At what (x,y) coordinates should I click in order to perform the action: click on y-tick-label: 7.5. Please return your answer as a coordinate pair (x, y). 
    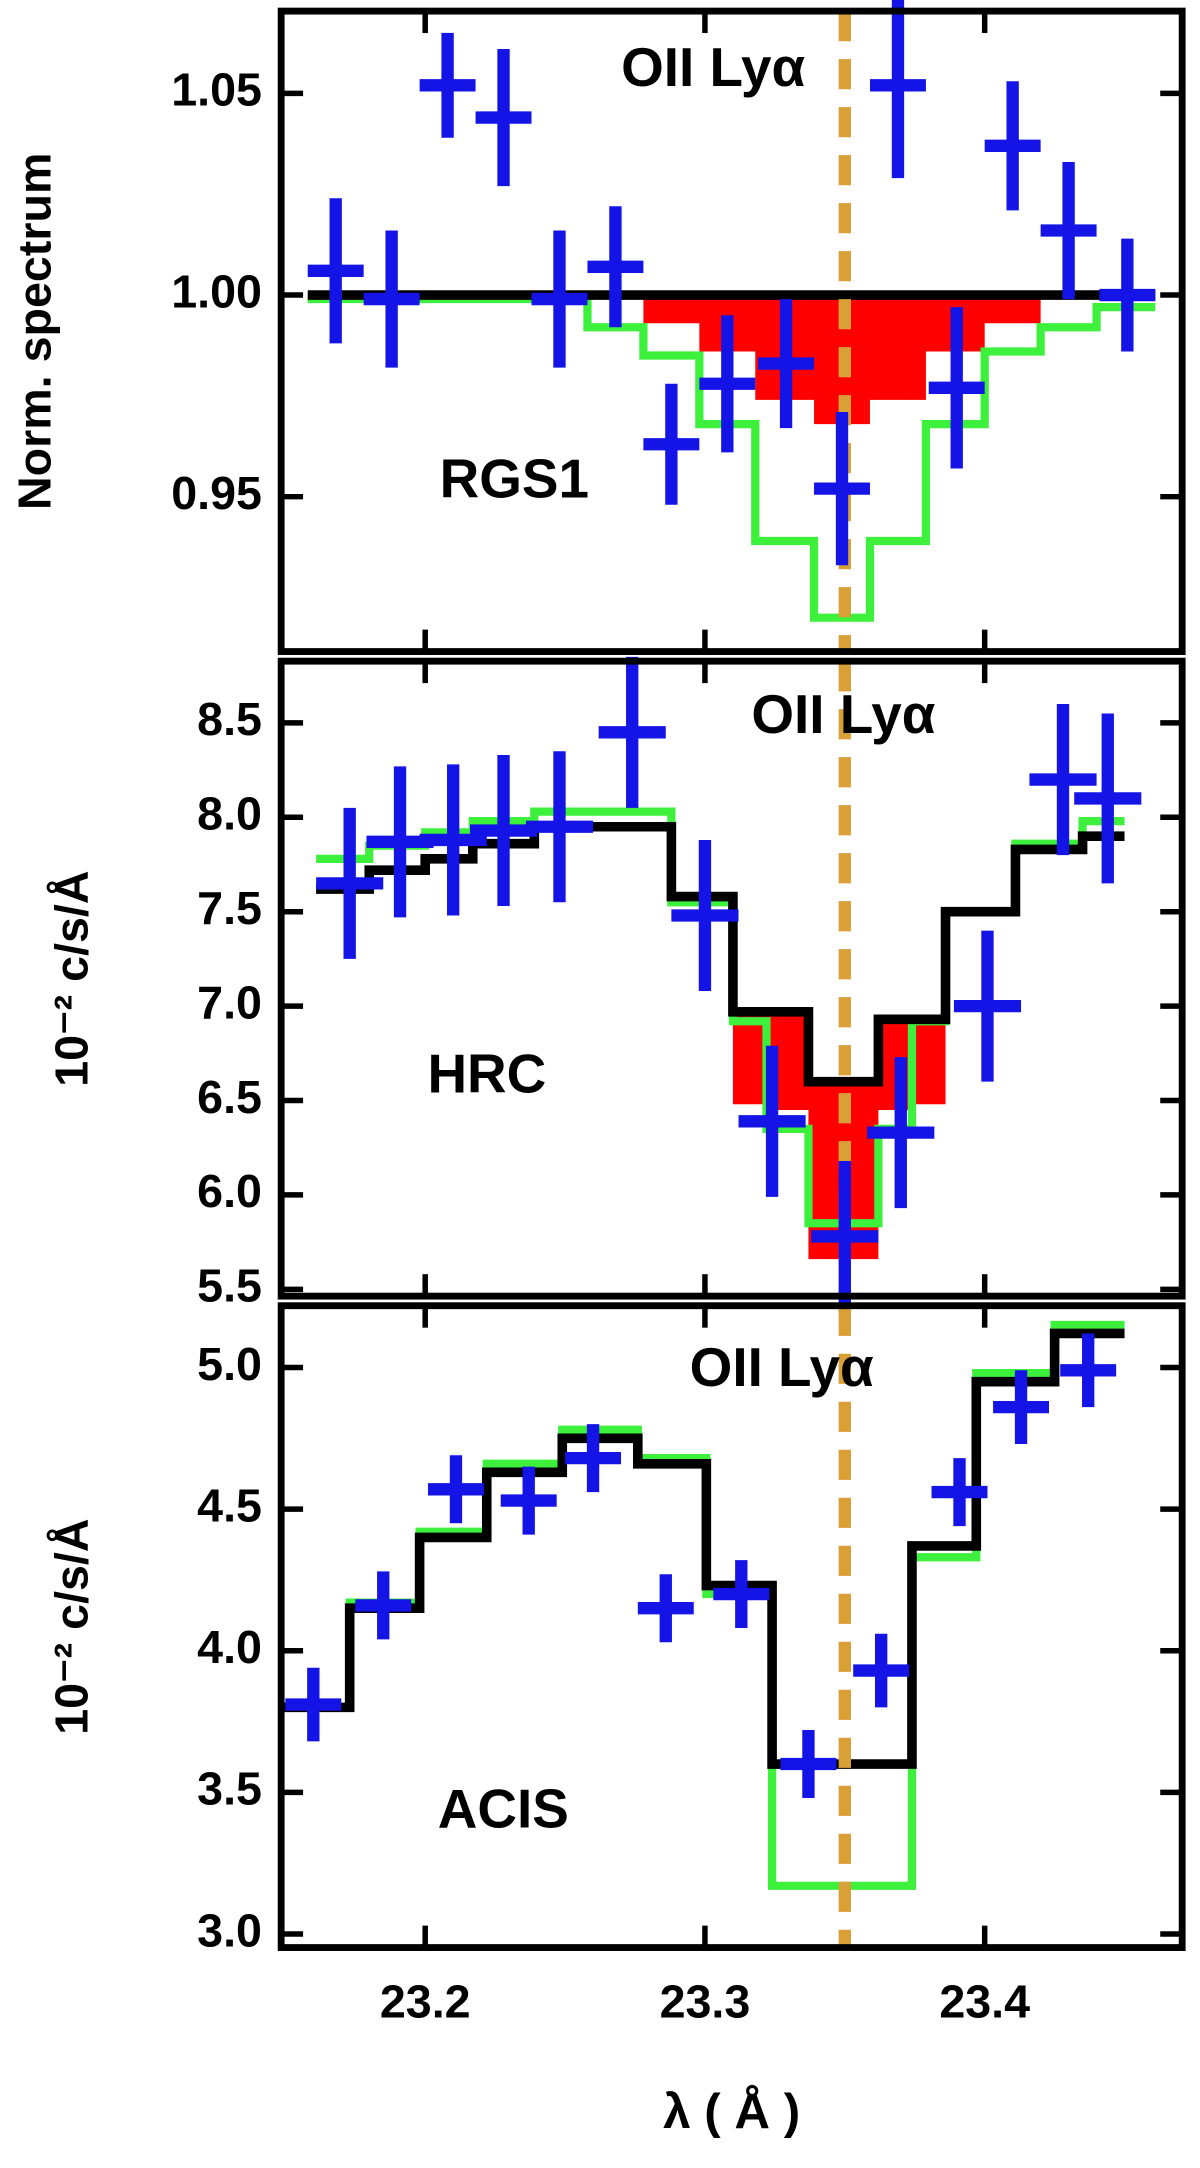
    Looking at the image, I should click on (229, 908).